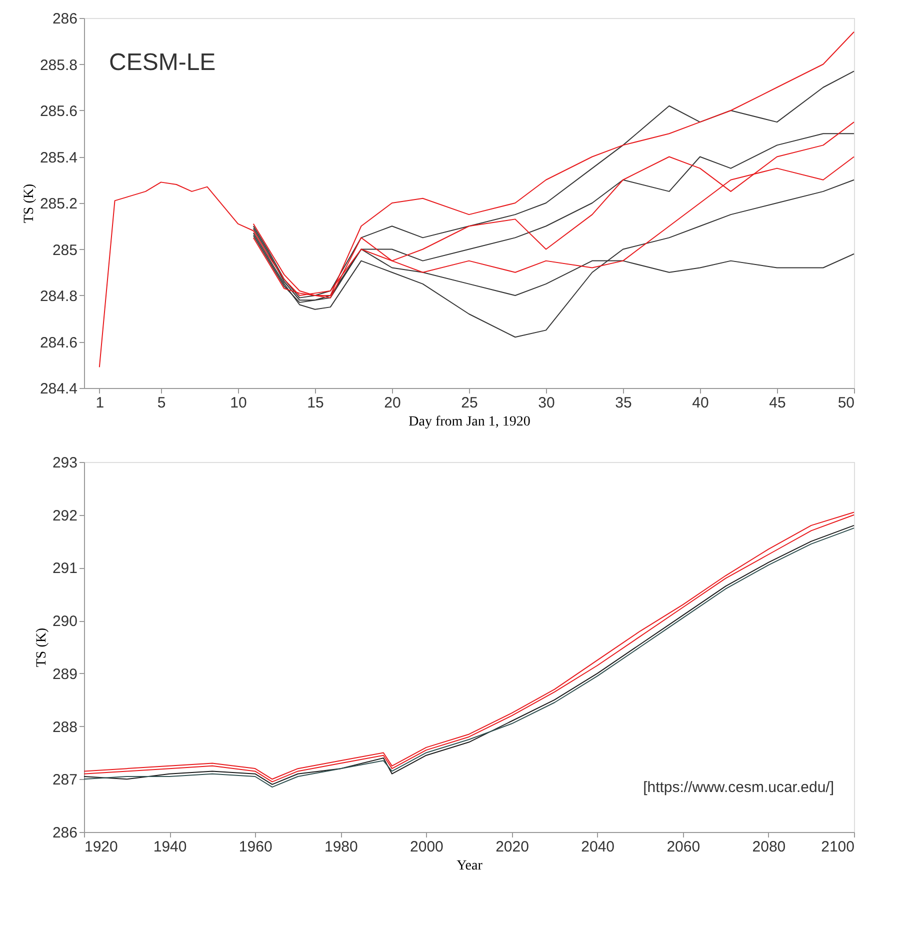 Image resolution: width=899 pixels, height=929 pixels. What do you see at coordinates (65, 515) in the screenshot?
I see `y-tick-label: 292` at bounding box center [65, 515].